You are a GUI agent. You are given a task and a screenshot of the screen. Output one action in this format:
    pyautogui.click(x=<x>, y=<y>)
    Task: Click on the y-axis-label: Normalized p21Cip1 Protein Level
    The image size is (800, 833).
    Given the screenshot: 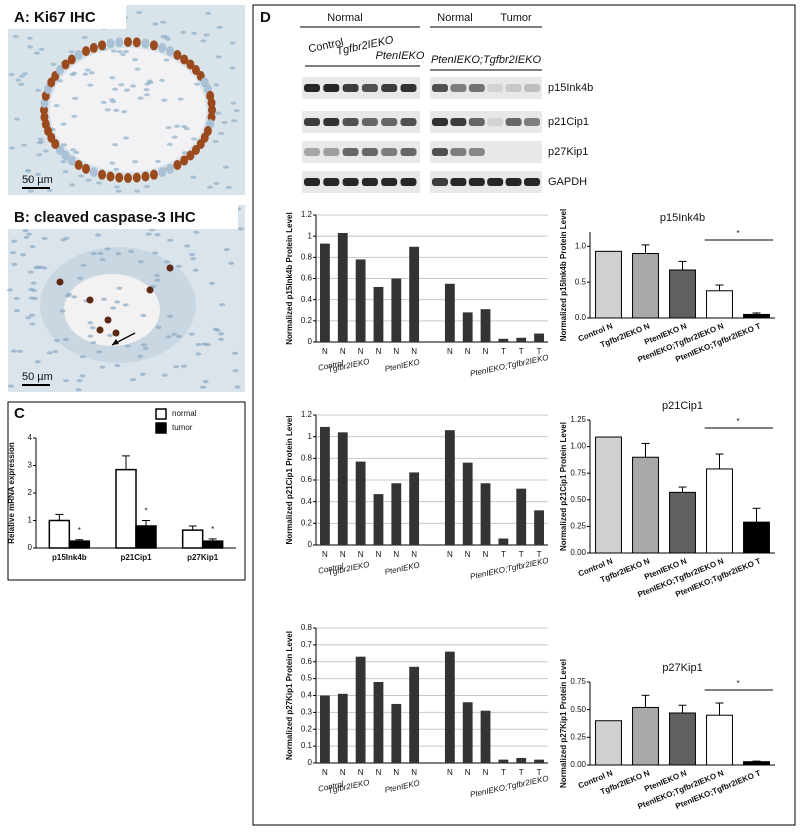 What is the action you would take?
    pyautogui.click(x=289, y=480)
    